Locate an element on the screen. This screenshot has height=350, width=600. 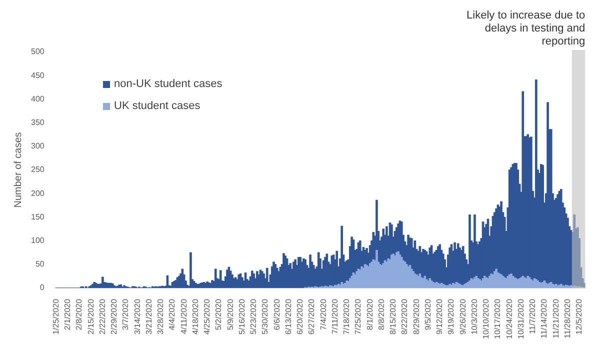
x-tick-label: 10/10/2020 is located at coordinates (486, 319).